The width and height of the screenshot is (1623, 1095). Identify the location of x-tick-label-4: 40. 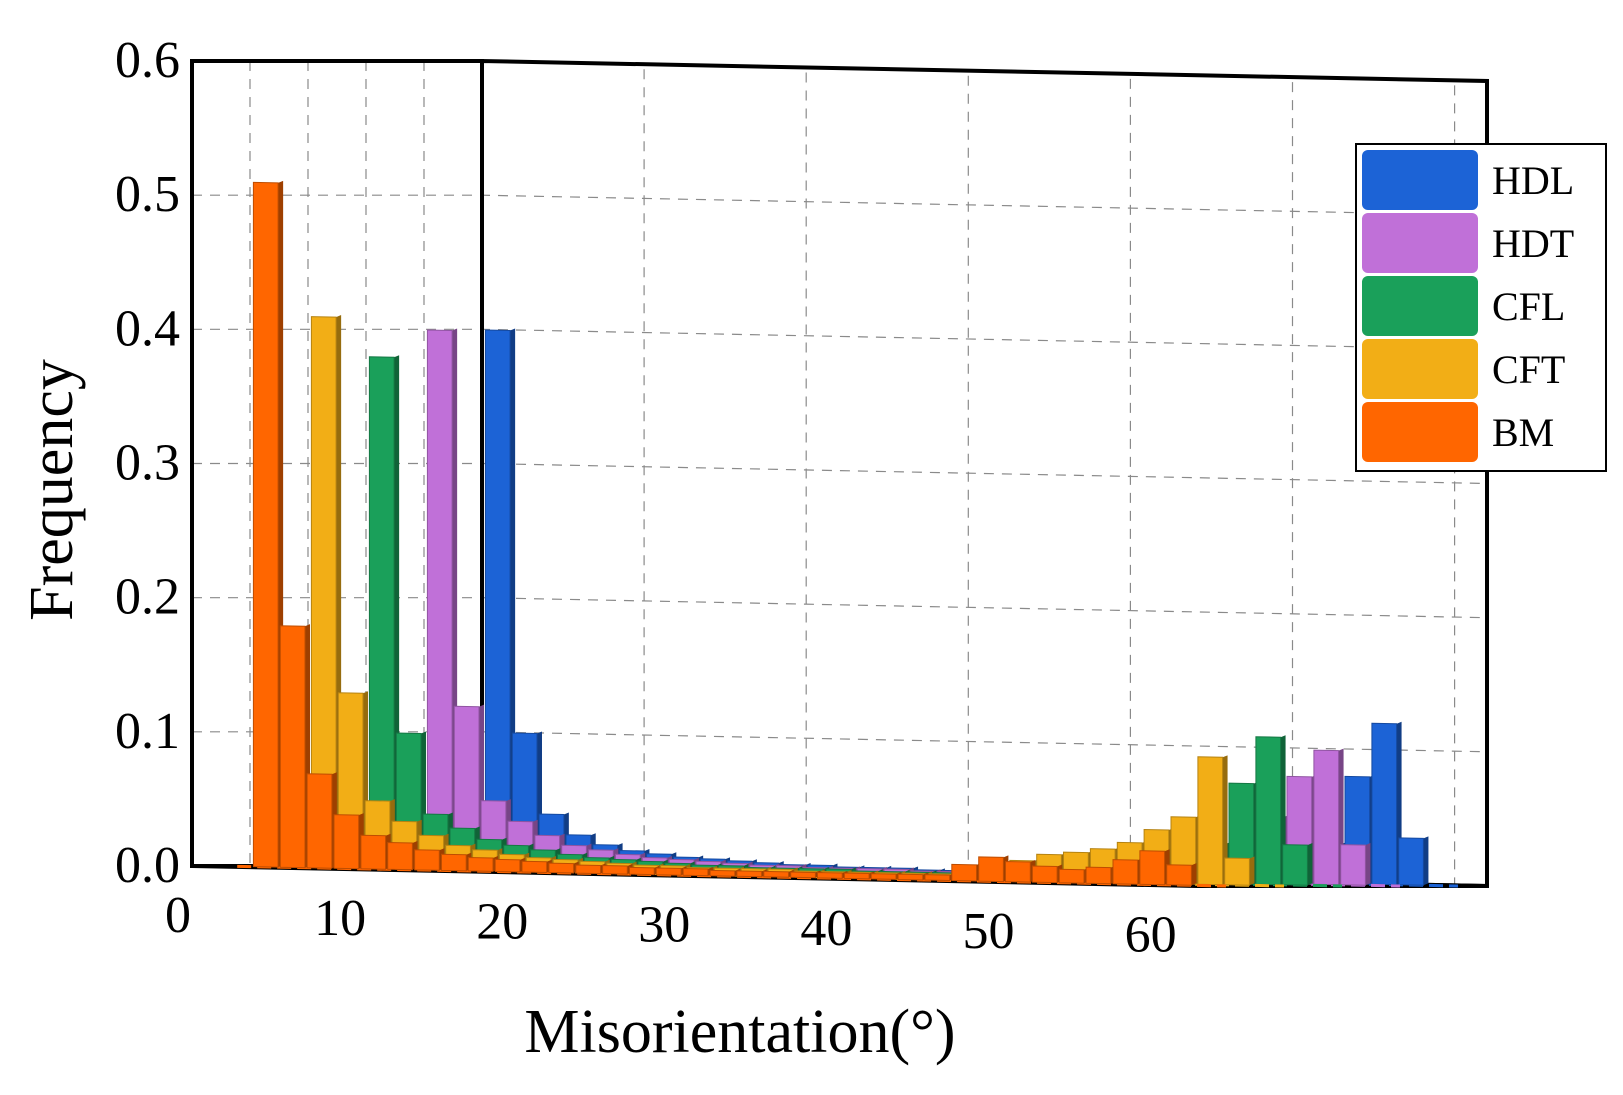
(826, 928).